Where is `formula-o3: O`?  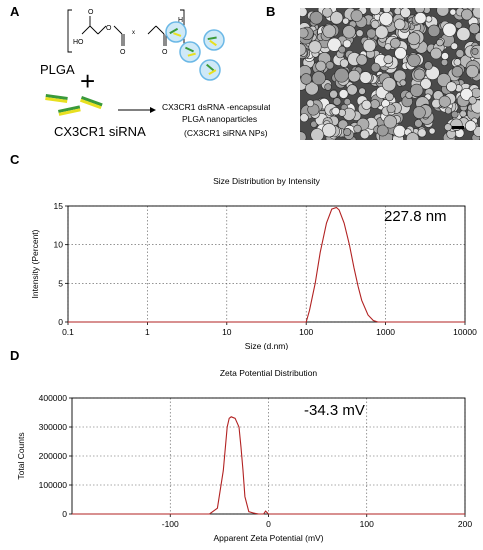 formula-o3: O is located at coordinates (123, 52).